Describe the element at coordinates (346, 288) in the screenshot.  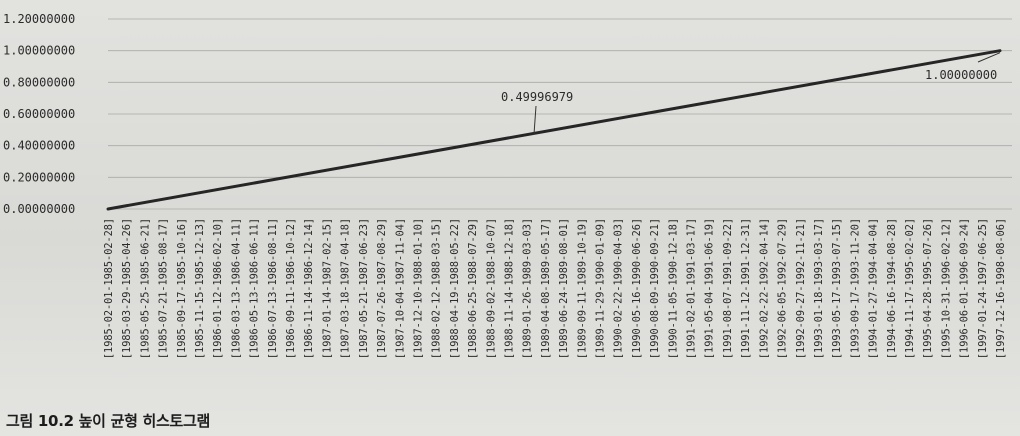
I see `x-tick-label: [1987-03-18-1987-04-18]` at that location.